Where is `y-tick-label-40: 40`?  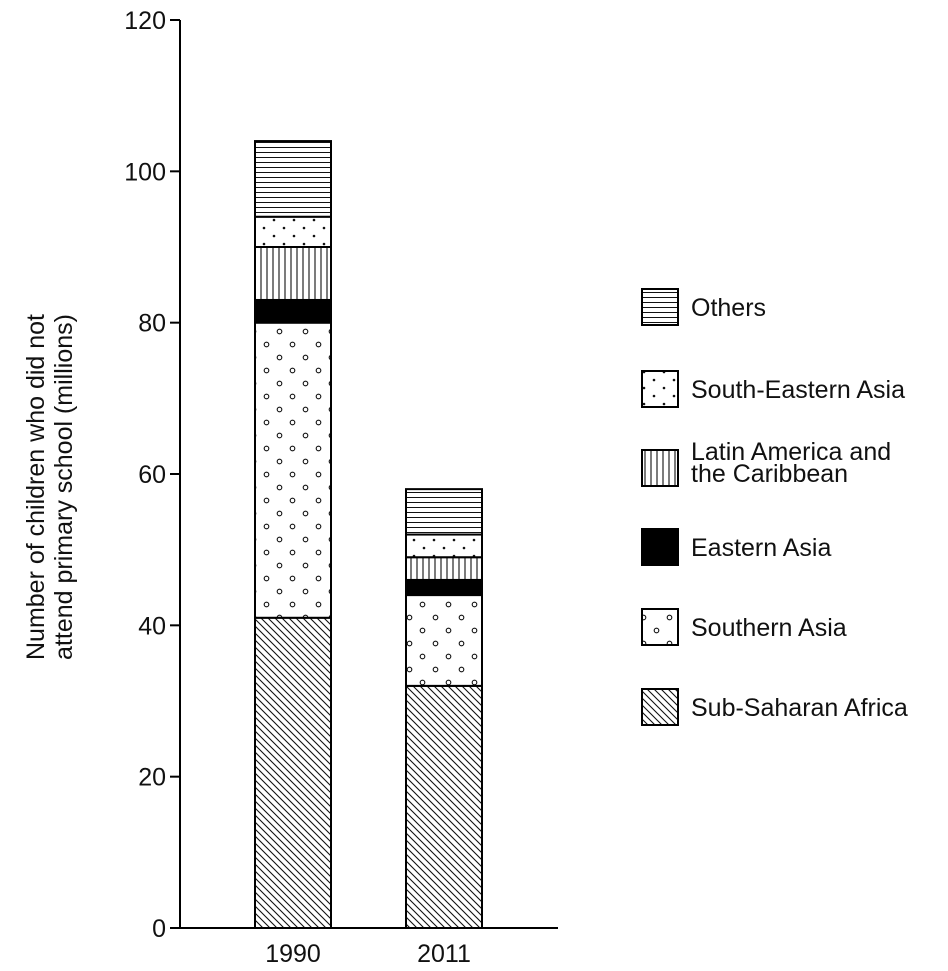
y-tick-label-40: 40 is located at coordinates (152, 626).